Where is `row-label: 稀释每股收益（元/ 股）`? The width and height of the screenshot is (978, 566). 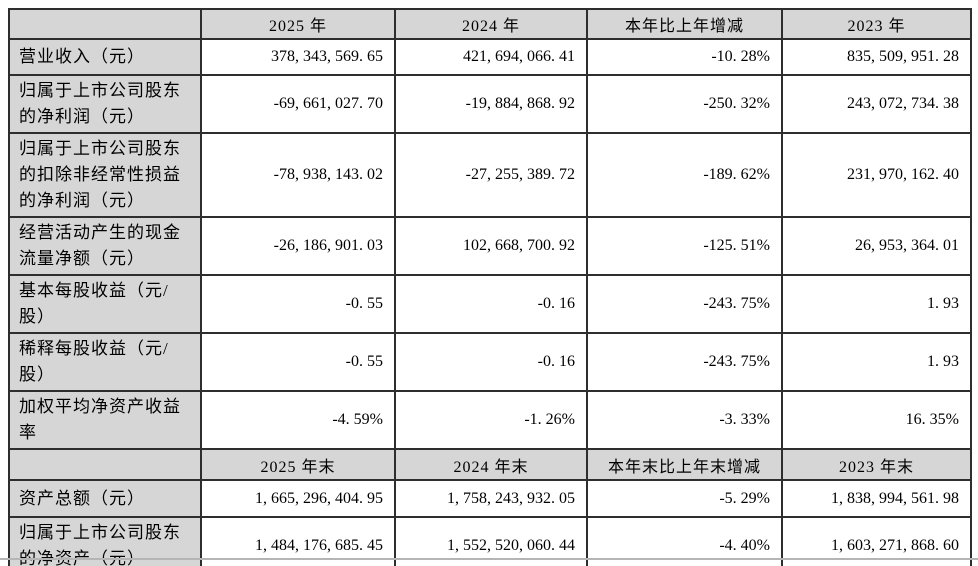 row-label: 稀释每股收益（元/ 股） is located at coordinates (105, 362).